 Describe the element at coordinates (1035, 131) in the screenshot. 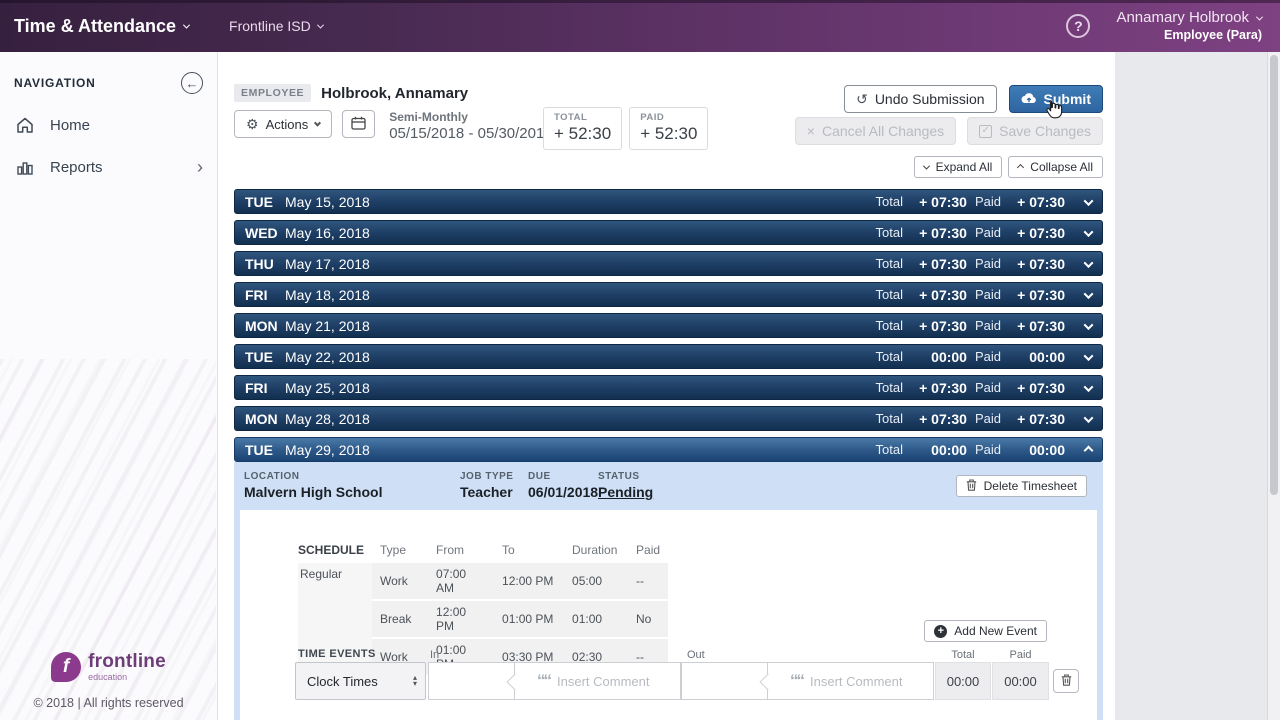

I see `save-changes-button: ✓ Save Changes` at that location.